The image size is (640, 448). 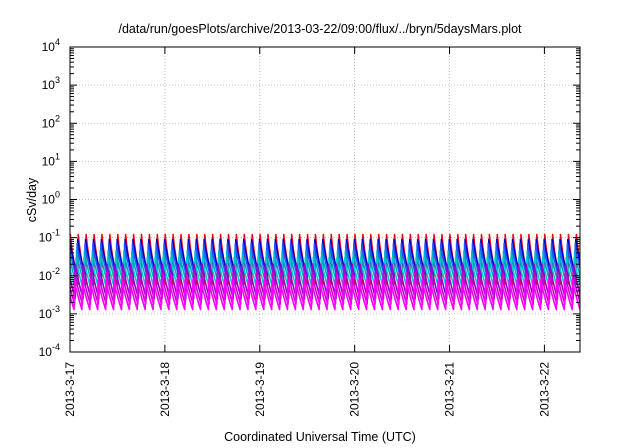 I want to click on y-tick-label: 10⁻⁴, so click(x=49, y=350).